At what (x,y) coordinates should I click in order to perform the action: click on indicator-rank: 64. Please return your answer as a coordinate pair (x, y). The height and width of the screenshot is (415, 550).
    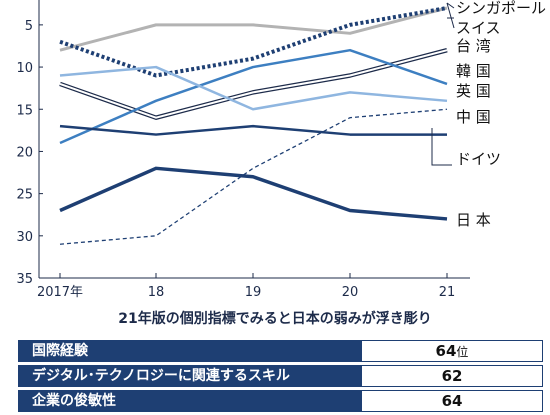
    Looking at the image, I should click on (452, 401).